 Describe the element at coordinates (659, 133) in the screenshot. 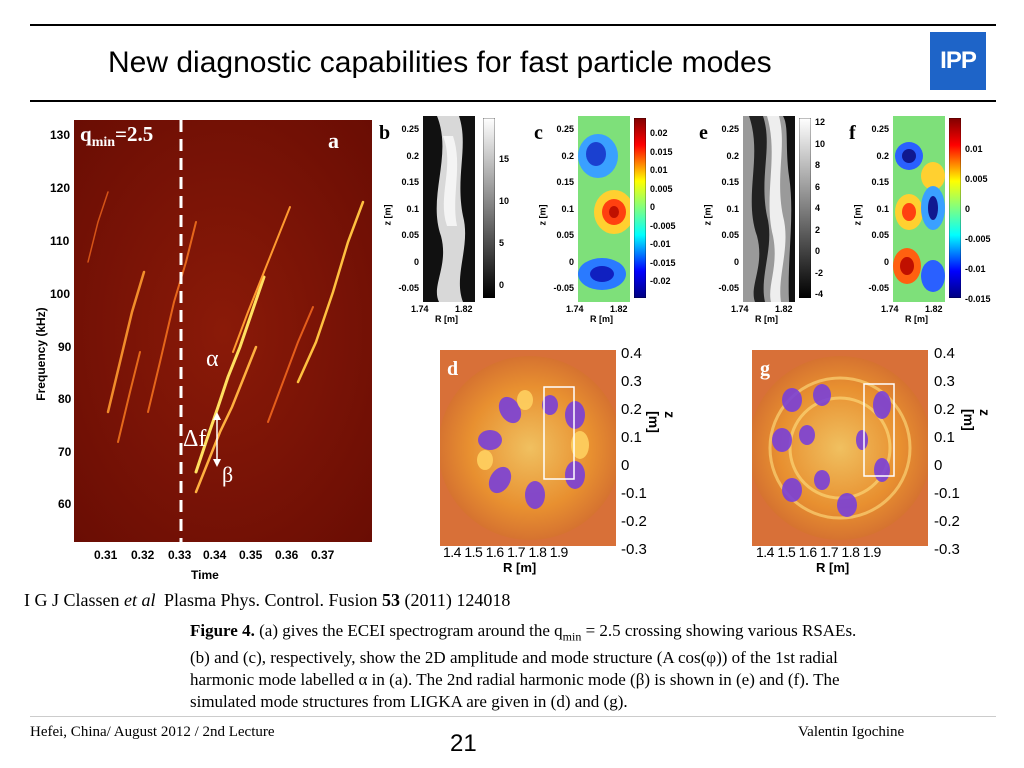

I see `cbar-tick: 0.02` at that location.